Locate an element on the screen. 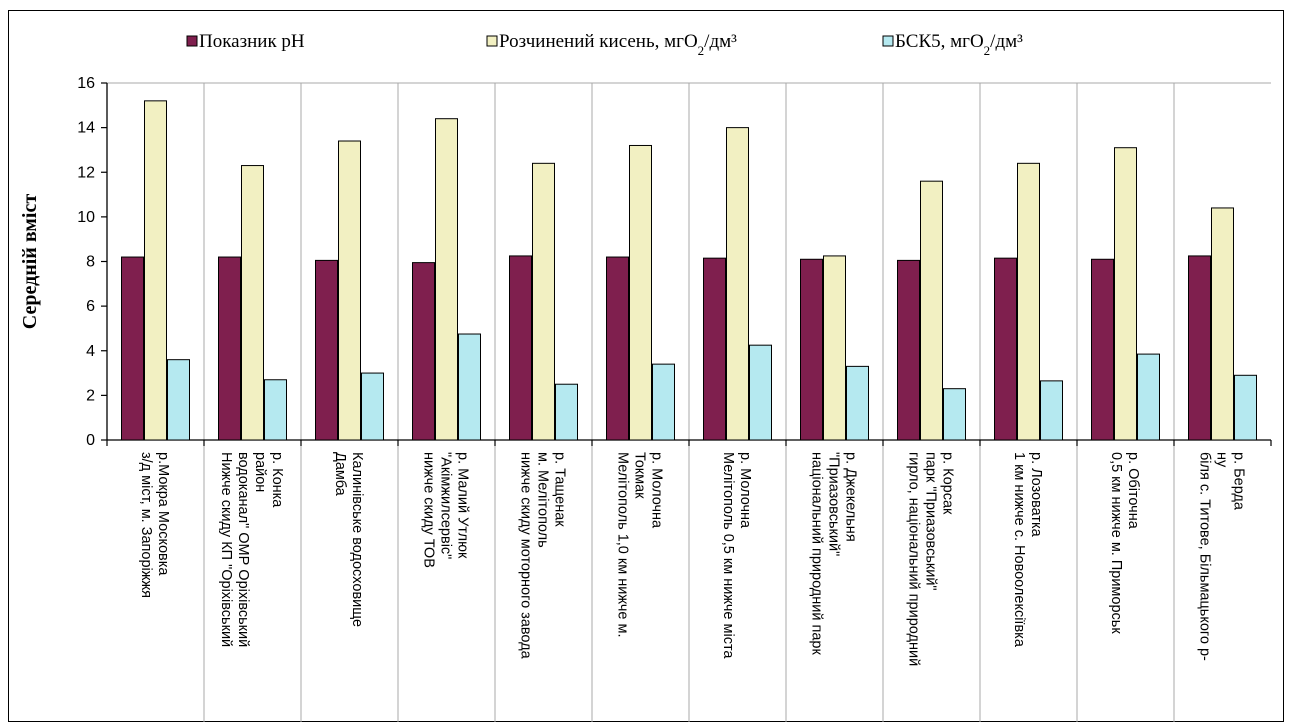 The width and height of the screenshot is (1293, 726). category-label-line: парк "Приазовський" is located at coordinates (931, 521).